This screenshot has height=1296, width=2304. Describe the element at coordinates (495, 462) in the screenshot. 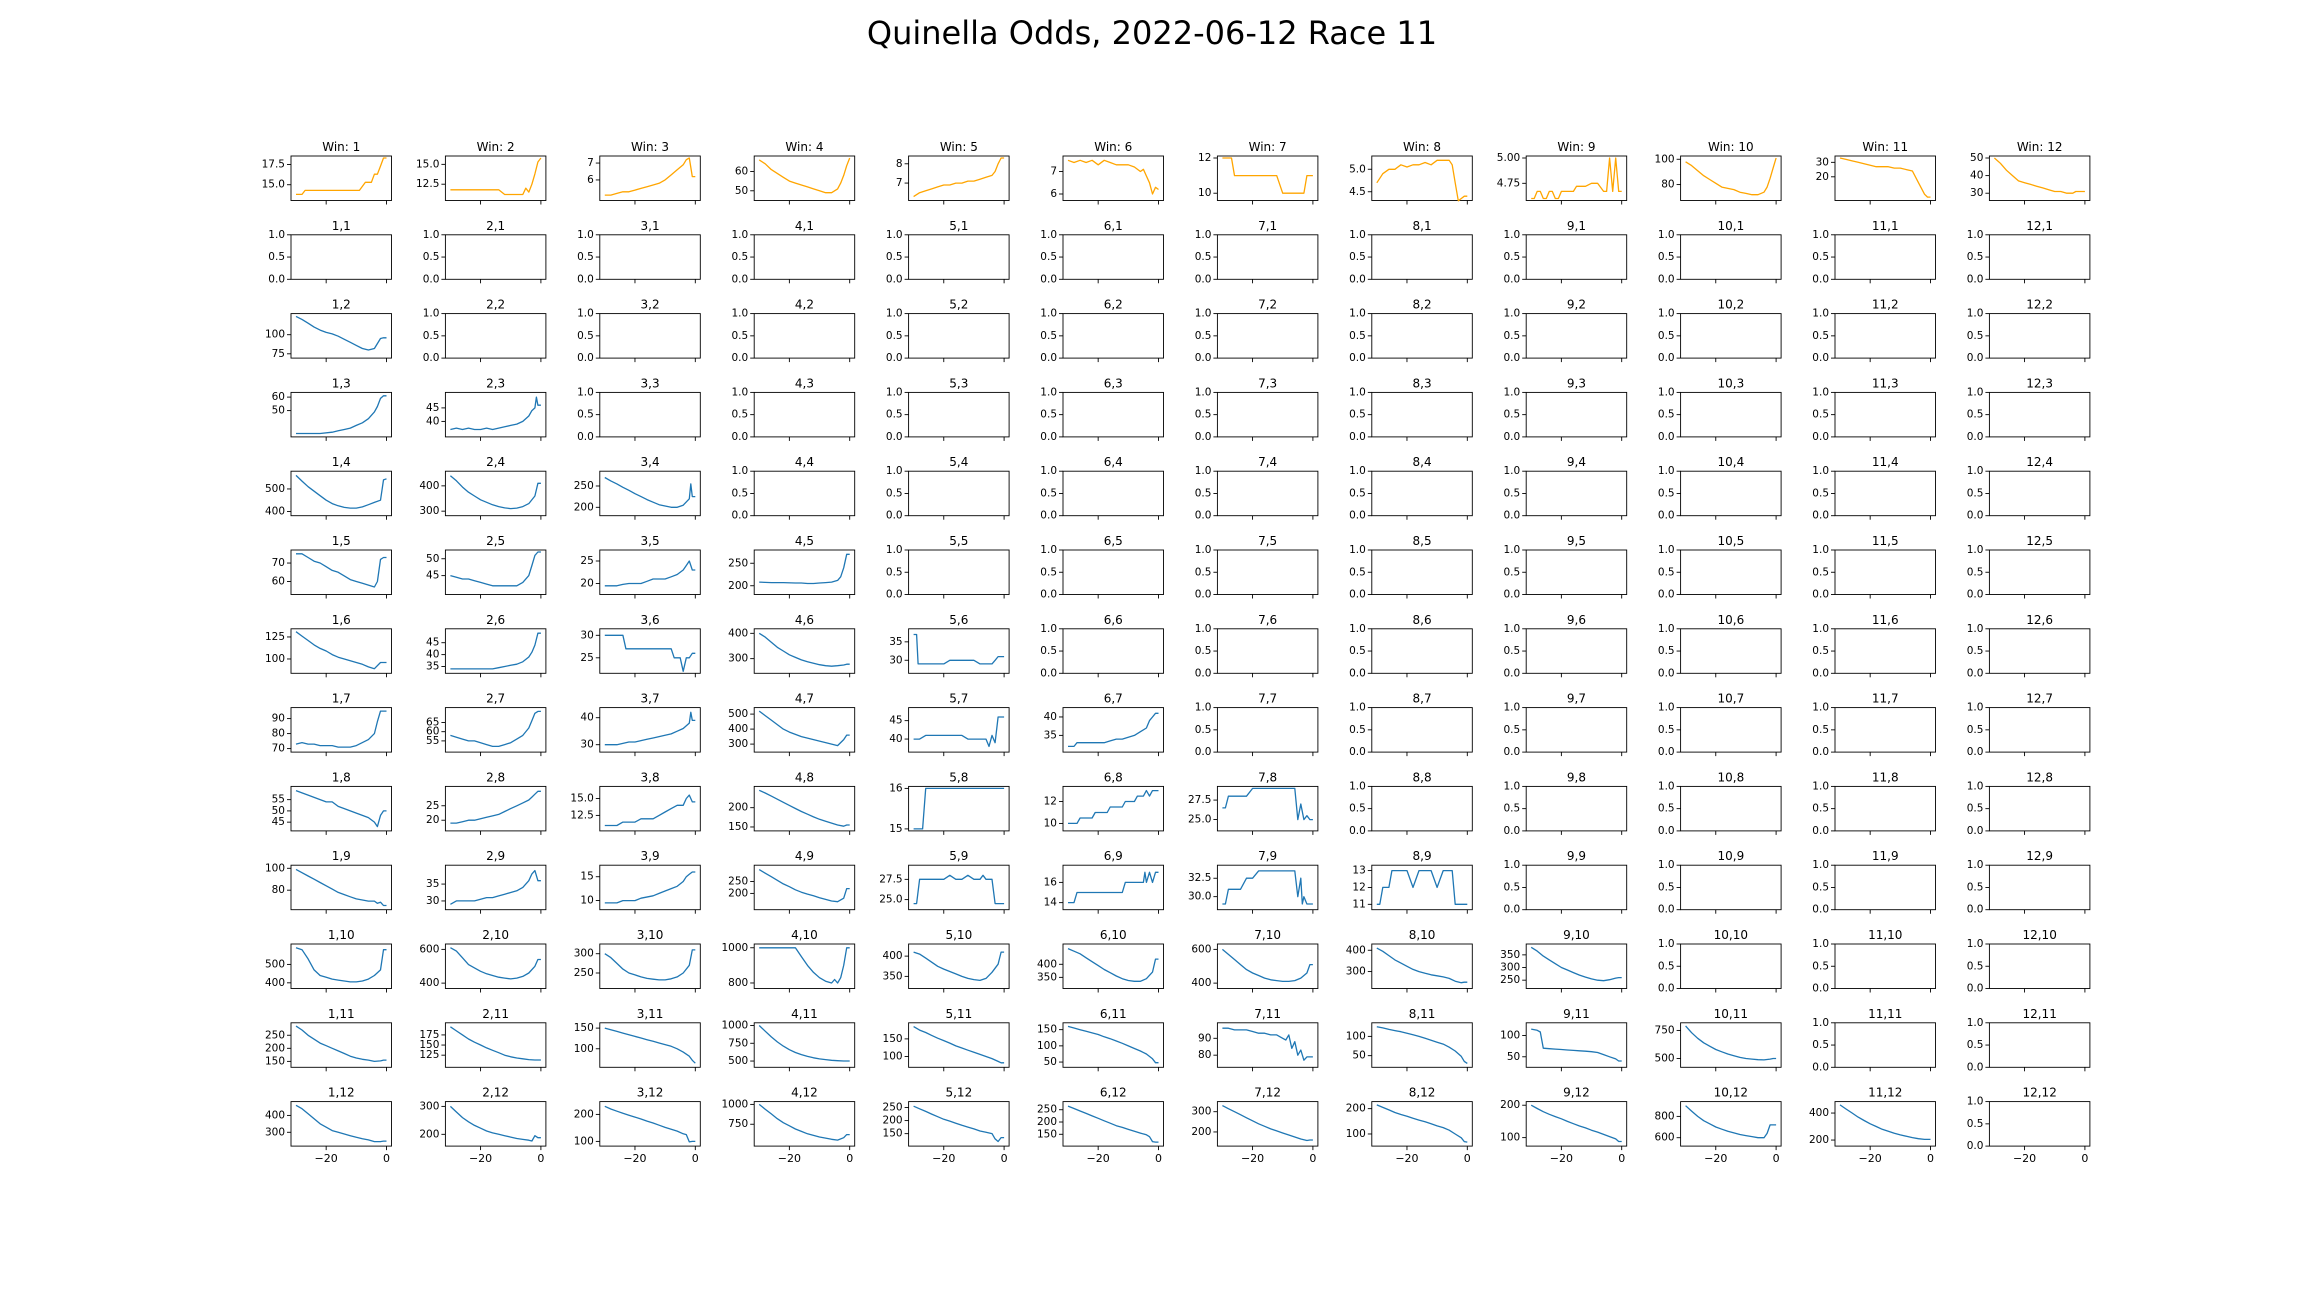

I see `subplot-title: 2,4` at that location.